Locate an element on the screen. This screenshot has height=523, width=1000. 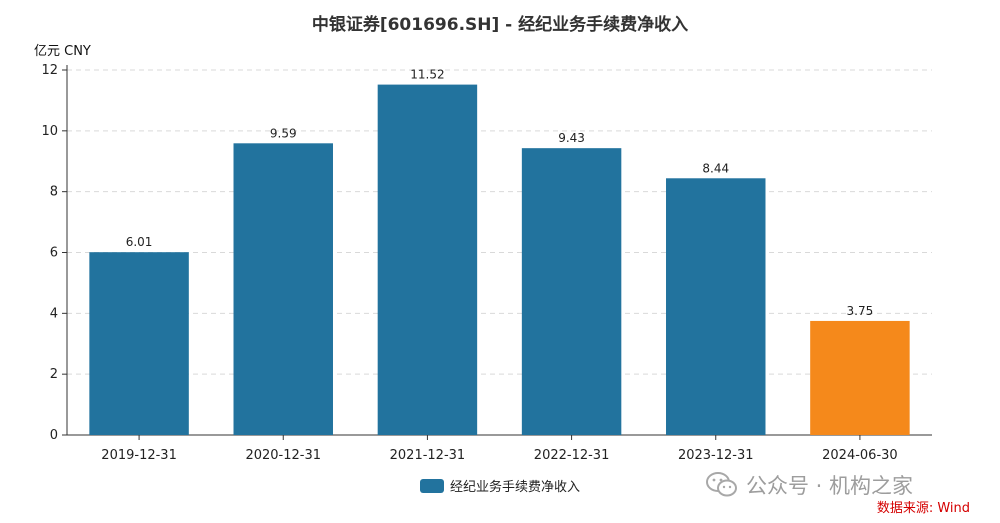
y-tick-label: 6 is located at coordinates (54, 253).